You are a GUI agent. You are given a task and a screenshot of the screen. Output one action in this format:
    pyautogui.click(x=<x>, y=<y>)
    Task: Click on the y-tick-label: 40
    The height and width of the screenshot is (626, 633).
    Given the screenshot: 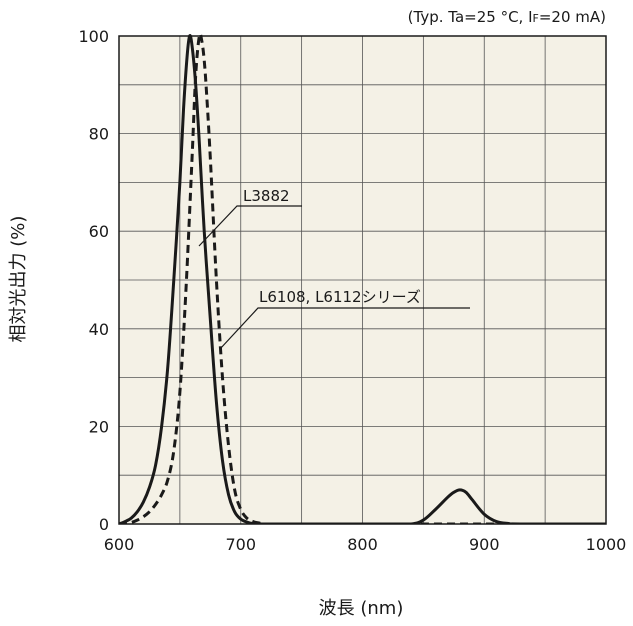 What is the action you would take?
    pyautogui.click(x=99, y=329)
    